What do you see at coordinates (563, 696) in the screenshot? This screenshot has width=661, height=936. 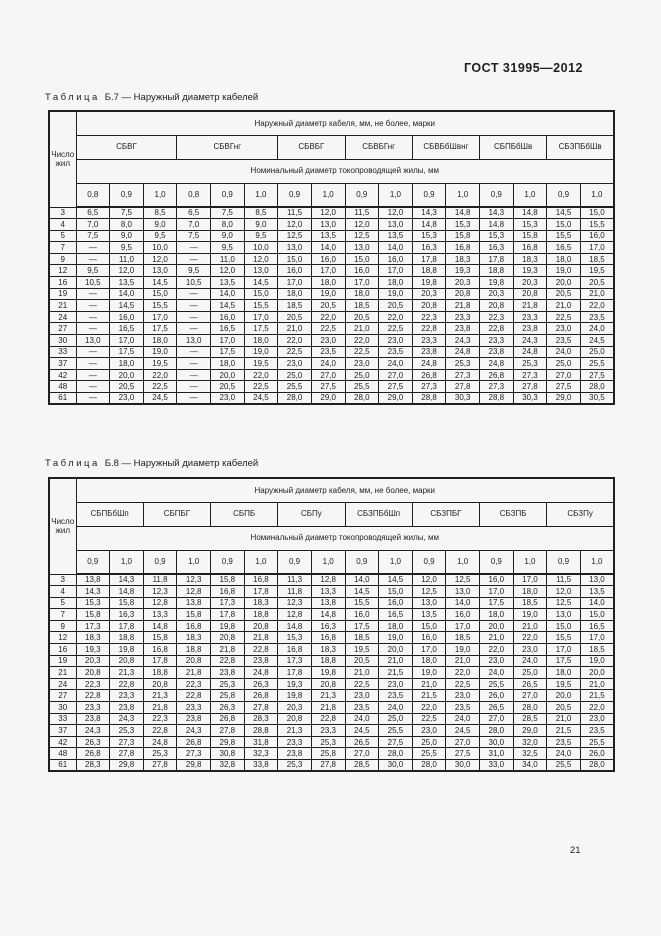 I see `diameter-value: 20,0` at bounding box center [563, 696].